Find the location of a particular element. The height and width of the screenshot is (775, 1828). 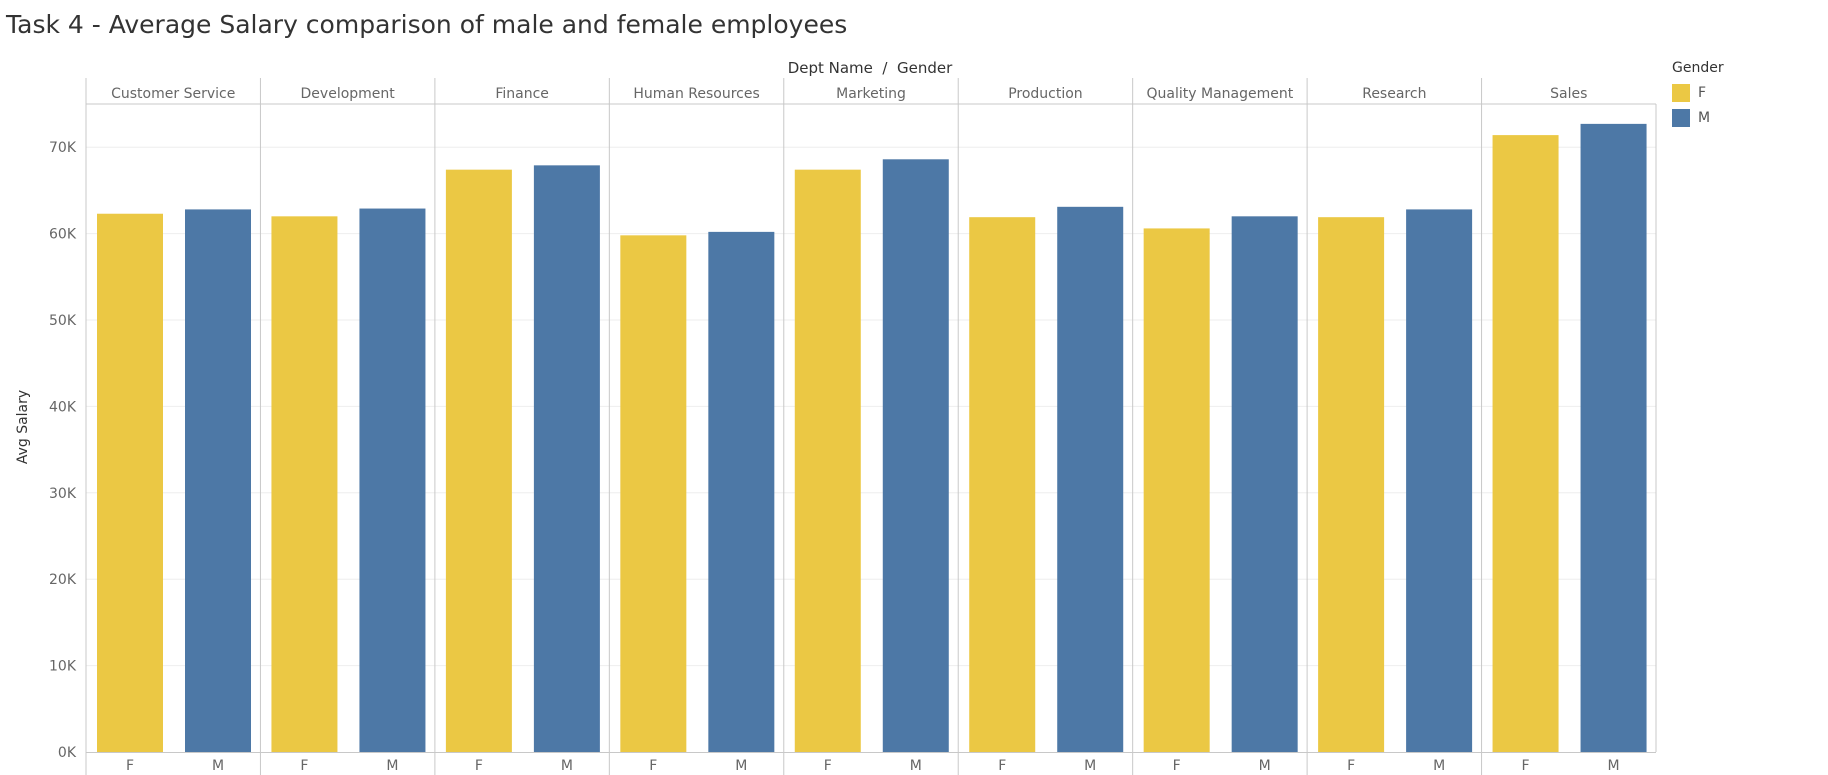

category-header-quality-management: Quality Management is located at coordinates (1220, 94).